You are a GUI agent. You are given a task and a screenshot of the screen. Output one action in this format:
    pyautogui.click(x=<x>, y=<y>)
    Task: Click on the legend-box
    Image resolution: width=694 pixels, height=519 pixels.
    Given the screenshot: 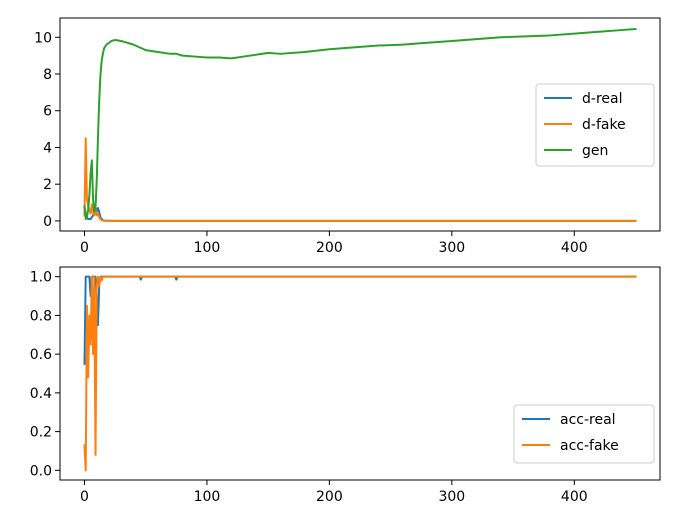 What is the action you would take?
    pyautogui.click(x=595, y=125)
    